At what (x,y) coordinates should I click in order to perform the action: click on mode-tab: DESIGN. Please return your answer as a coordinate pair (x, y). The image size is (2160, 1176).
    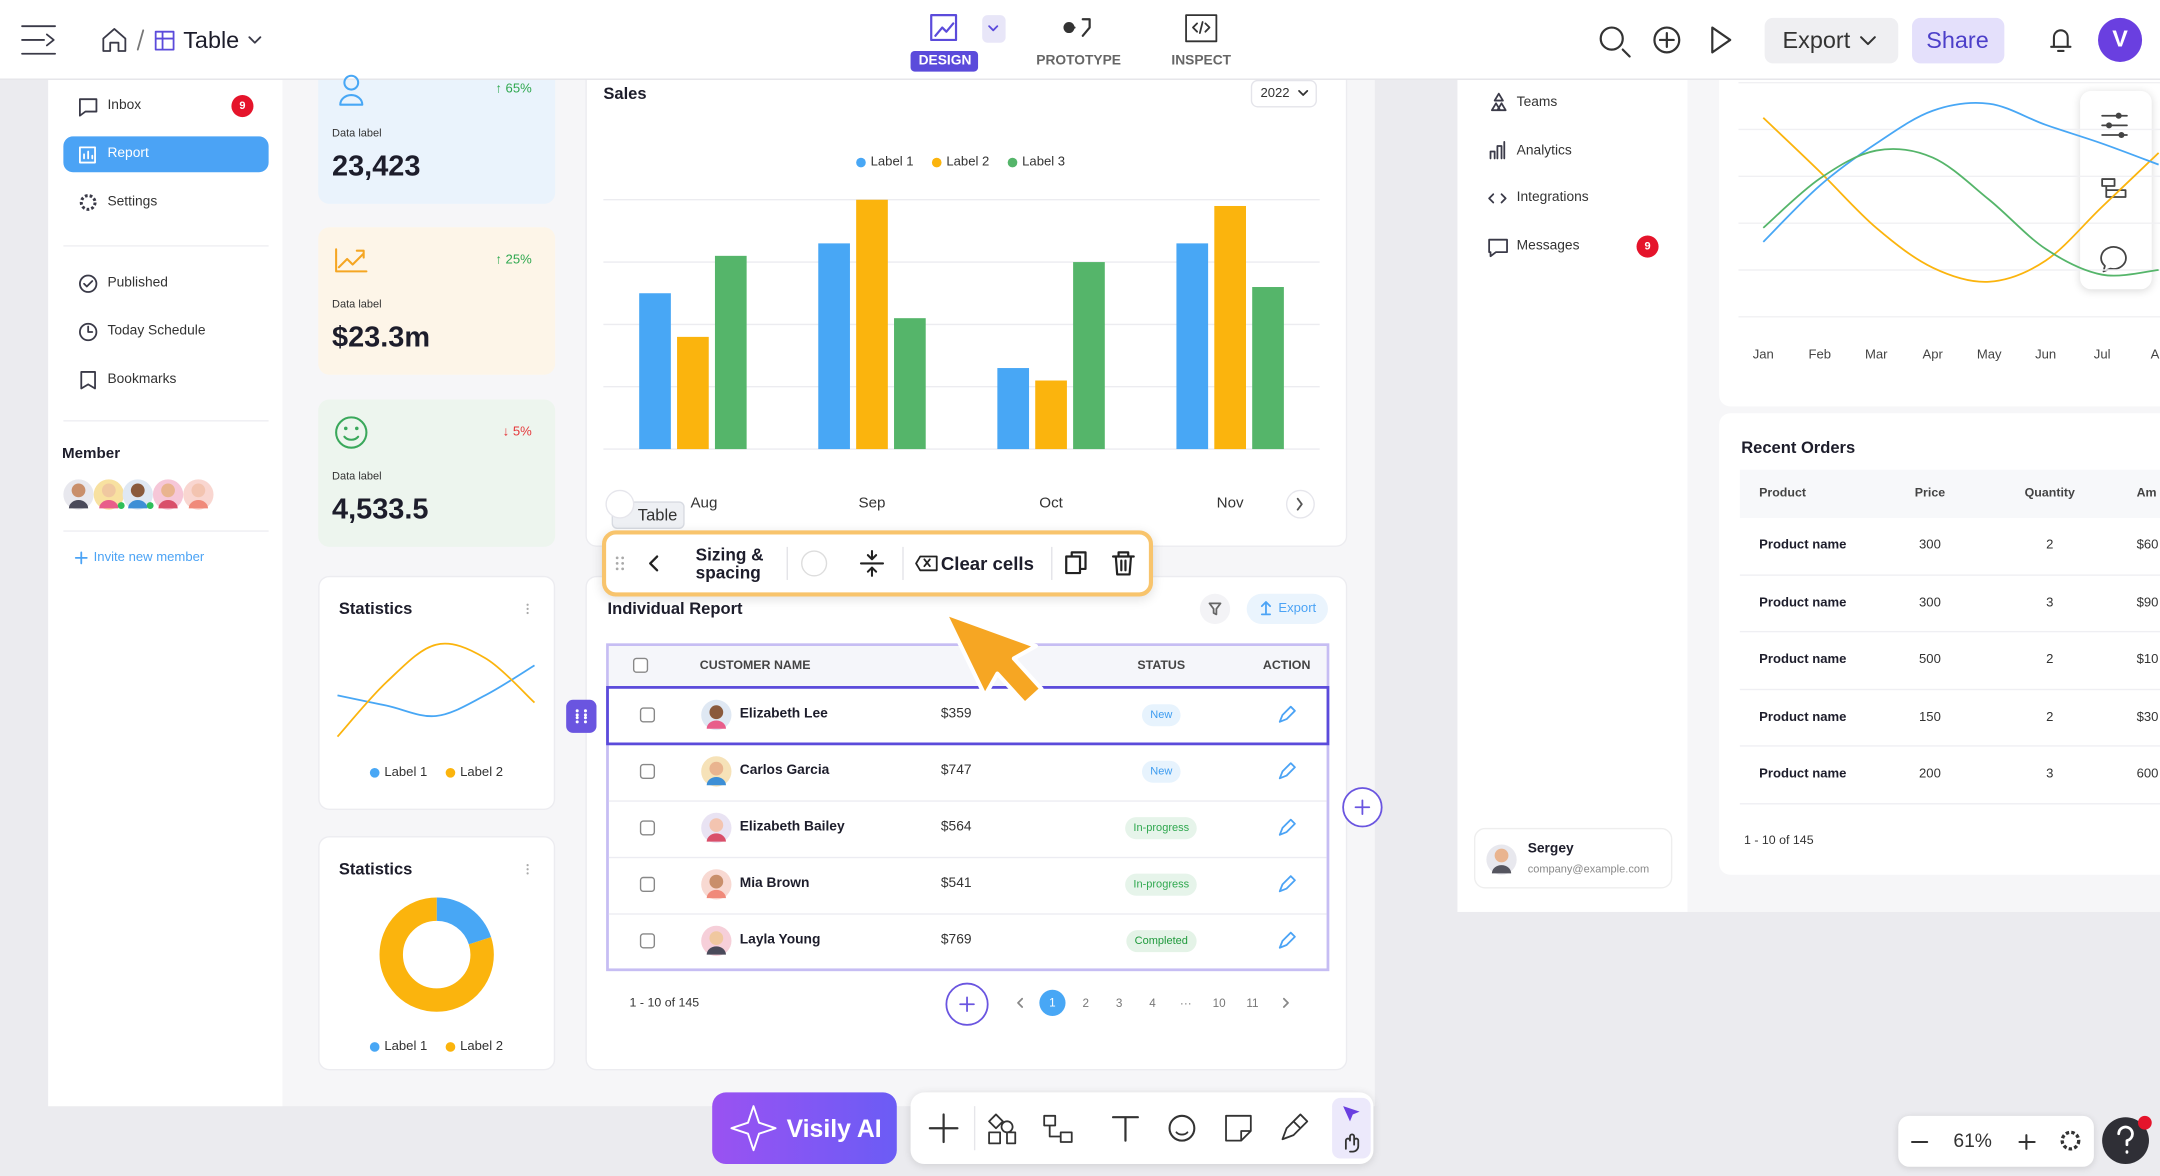
    Looking at the image, I should click on (945, 61).